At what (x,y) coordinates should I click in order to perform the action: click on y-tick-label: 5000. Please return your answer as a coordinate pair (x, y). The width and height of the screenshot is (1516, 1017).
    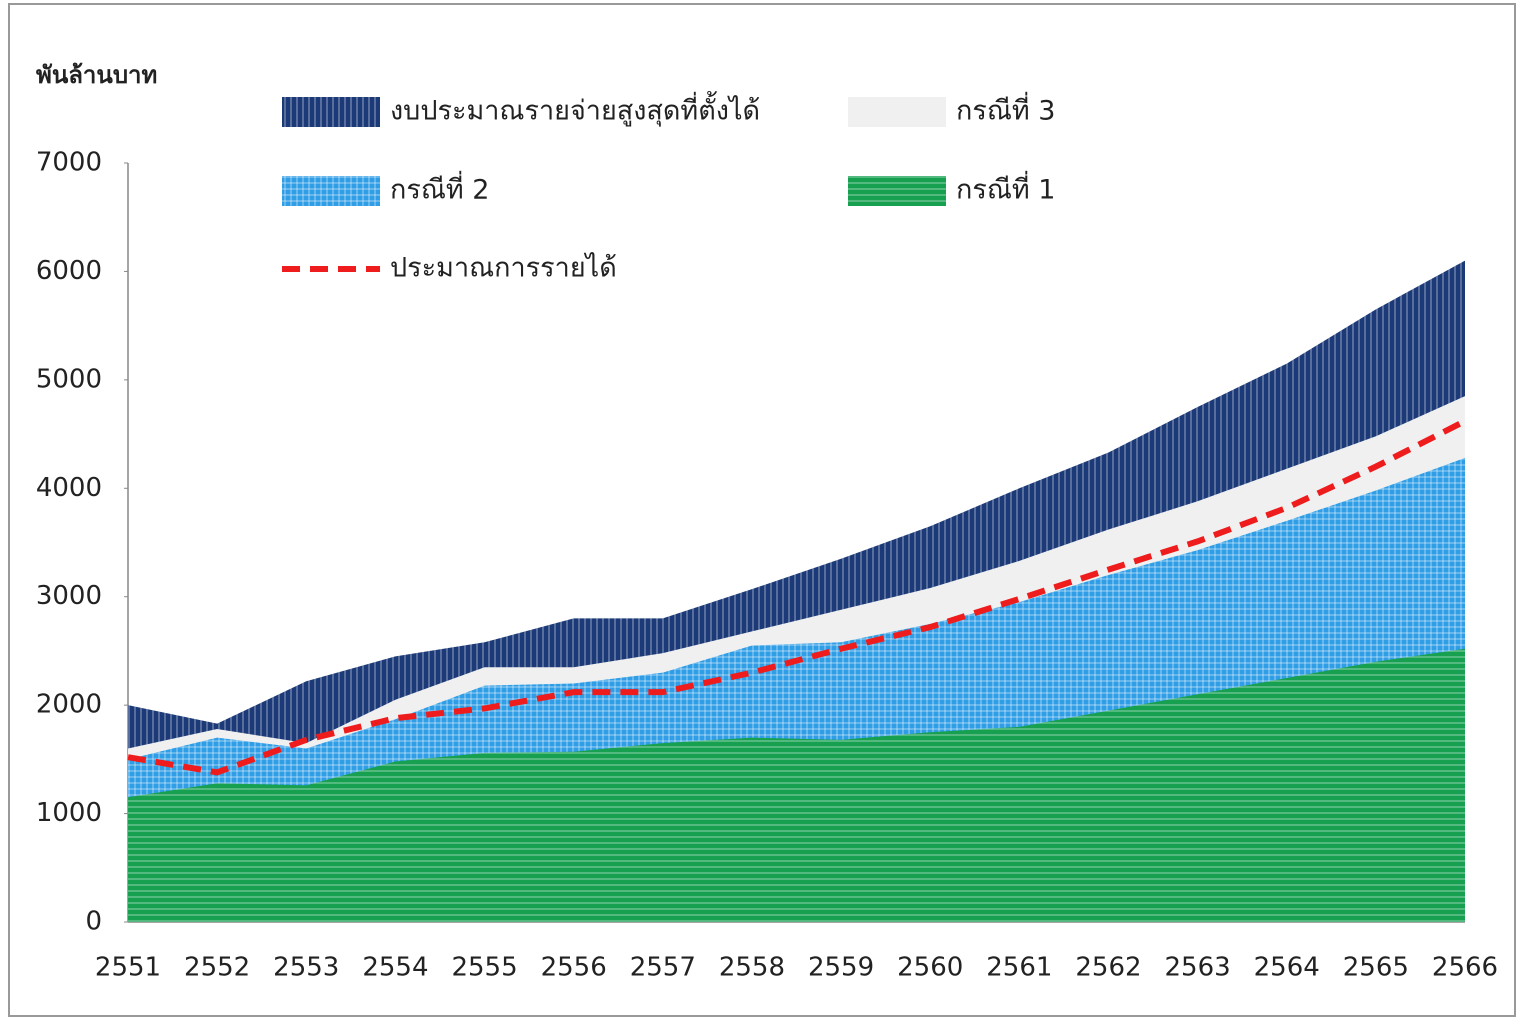
    Looking at the image, I should click on (69, 379).